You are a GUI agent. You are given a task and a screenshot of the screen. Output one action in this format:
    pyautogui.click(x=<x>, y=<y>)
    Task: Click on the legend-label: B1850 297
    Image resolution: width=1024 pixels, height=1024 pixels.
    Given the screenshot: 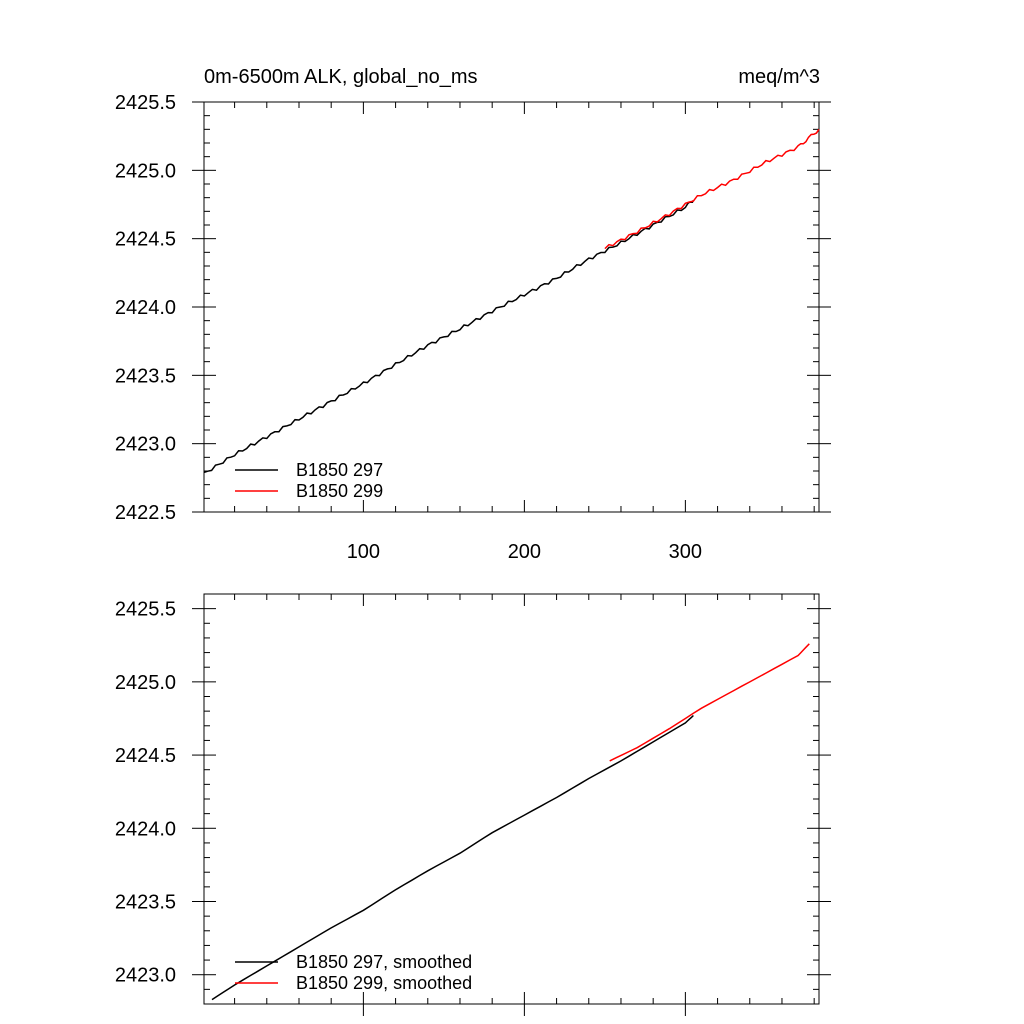 What is the action you would take?
    pyautogui.click(x=339, y=470)
    